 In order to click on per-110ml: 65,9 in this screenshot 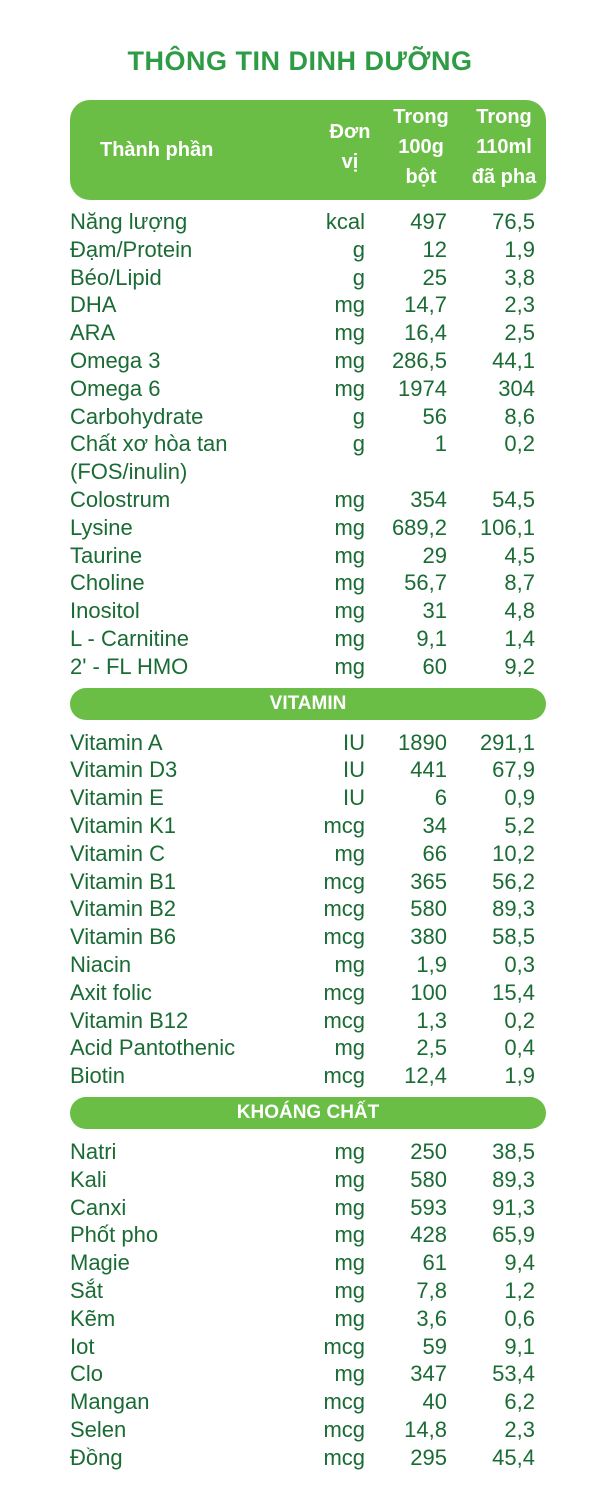, I will do `click(513, 1235)`.